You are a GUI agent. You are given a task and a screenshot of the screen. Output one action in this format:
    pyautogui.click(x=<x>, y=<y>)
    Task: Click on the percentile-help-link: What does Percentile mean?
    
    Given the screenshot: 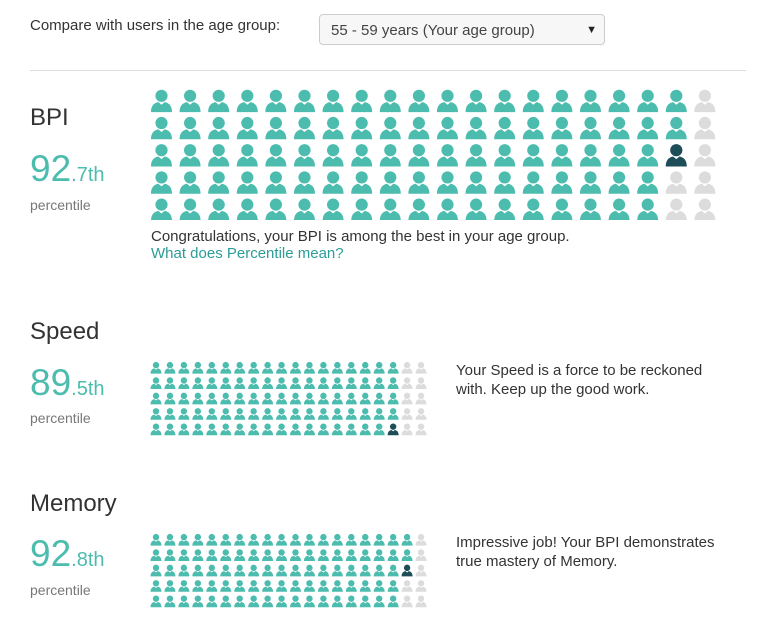 What is the action you would take?
    pyautogui.click(x=247, y=253)
    